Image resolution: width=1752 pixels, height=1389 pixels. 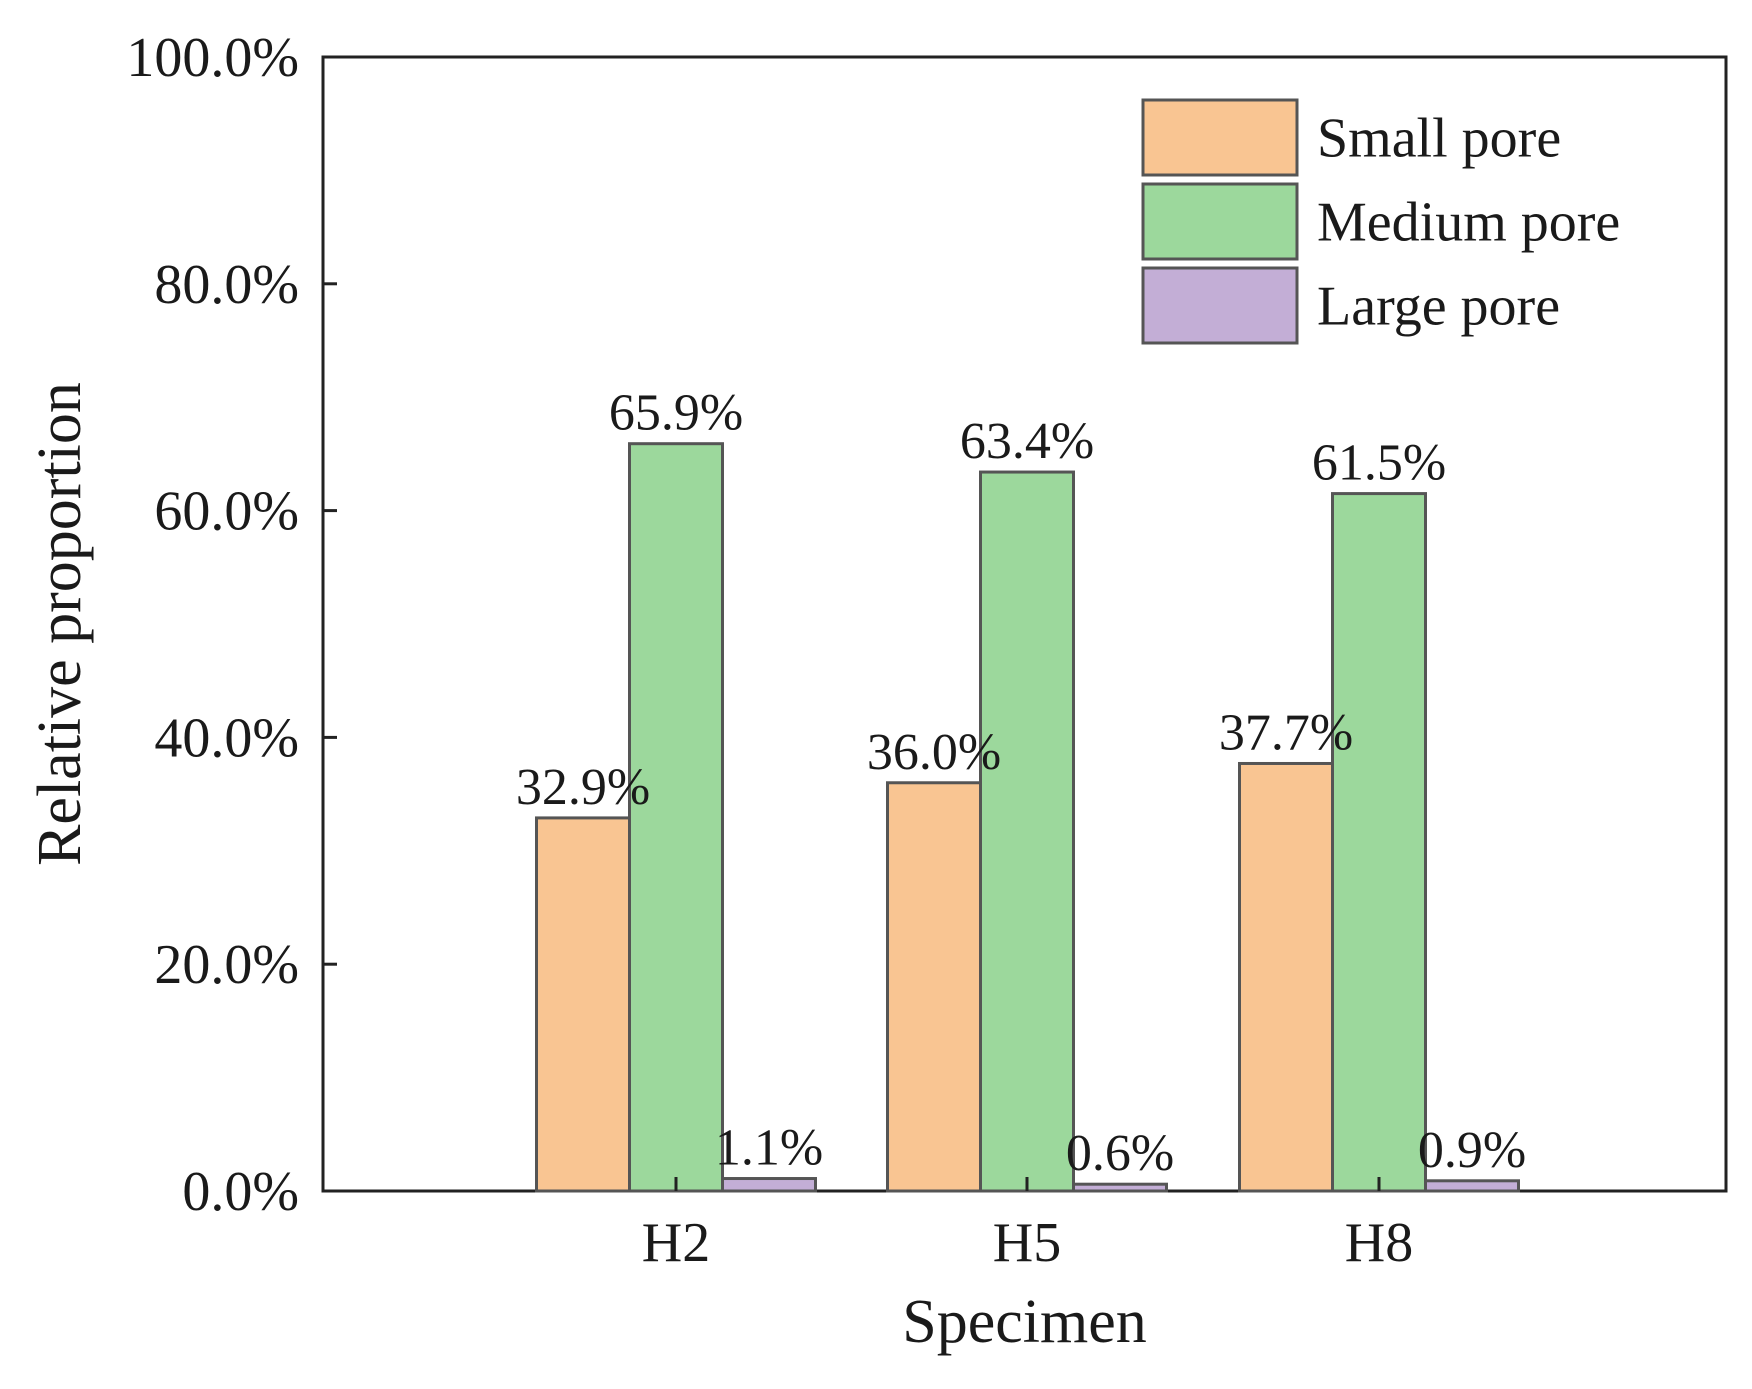 I want to click on data-label: 1.1%, so click(x=769, y=1148).